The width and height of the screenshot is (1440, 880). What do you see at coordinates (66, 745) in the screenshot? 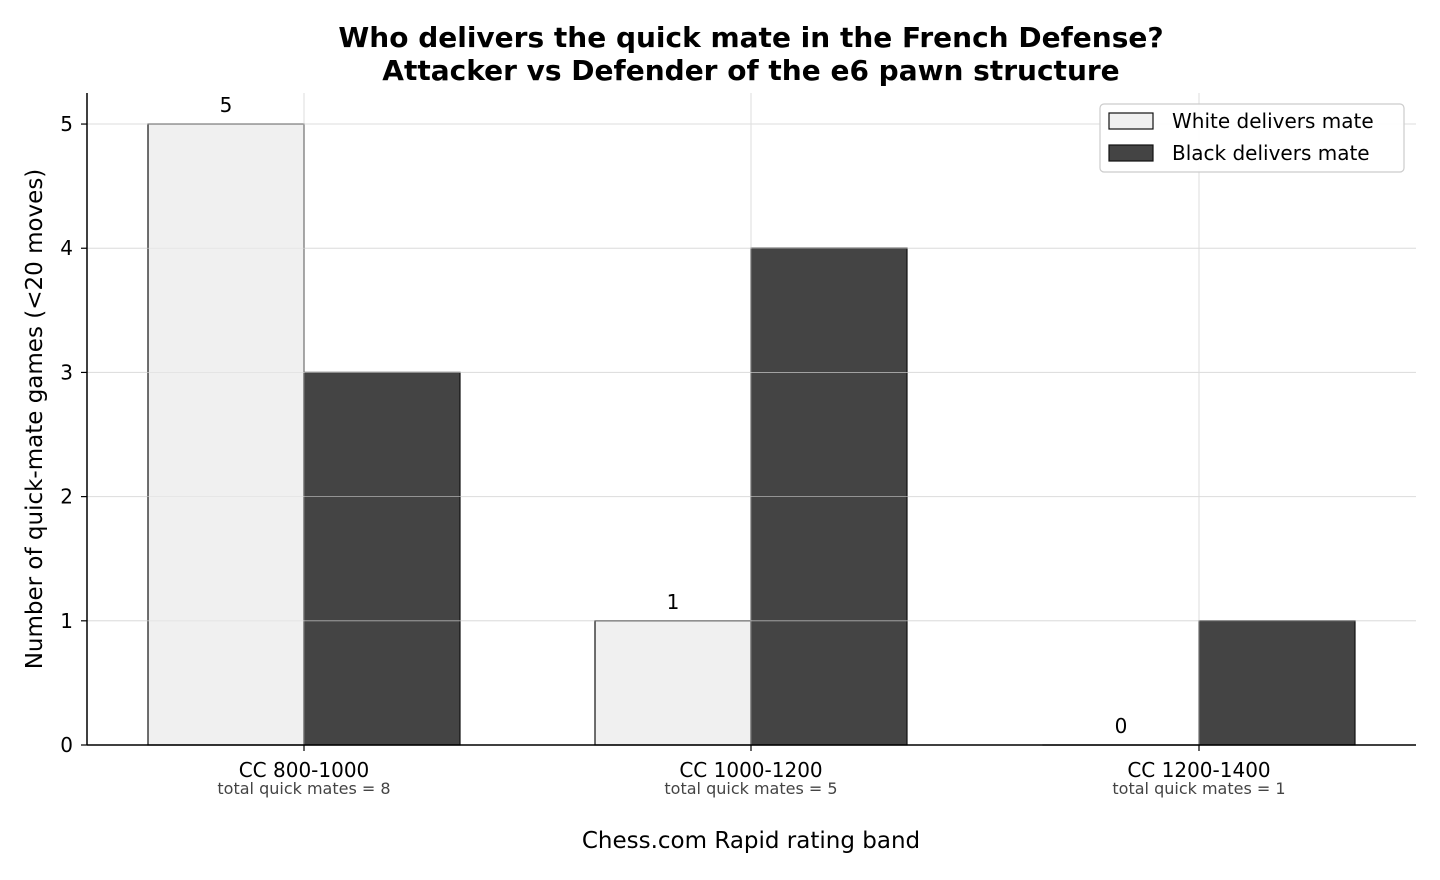
I see `y-tick-label: 0` at bounding box center [66, 745].